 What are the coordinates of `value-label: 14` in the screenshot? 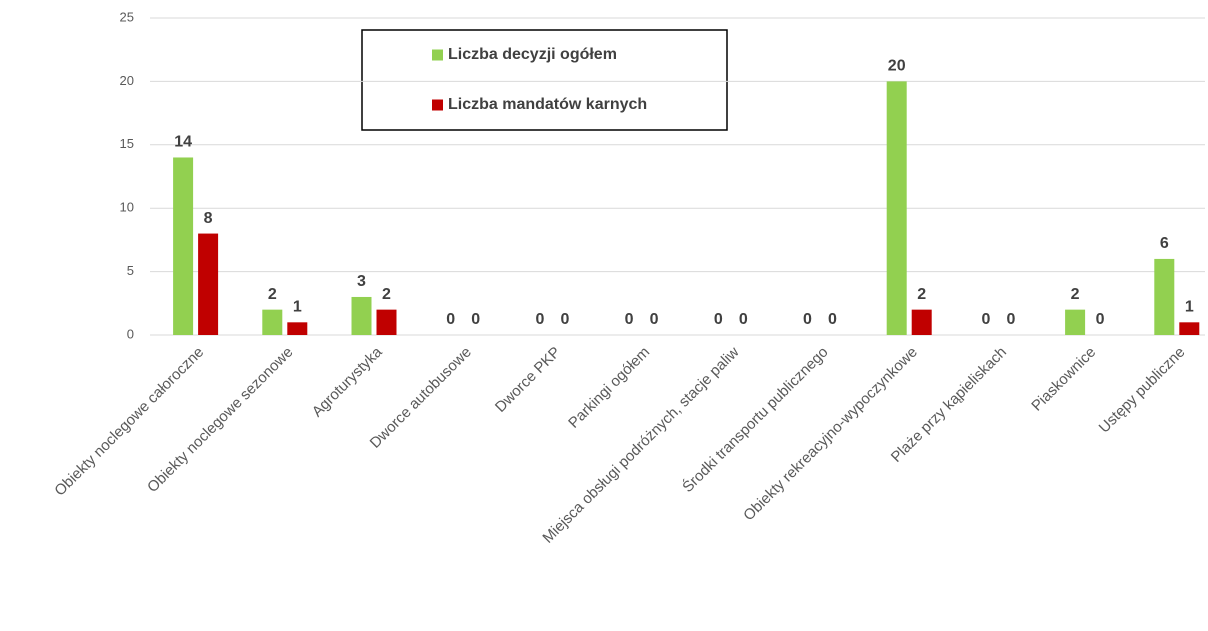 It's located at (183, 142).